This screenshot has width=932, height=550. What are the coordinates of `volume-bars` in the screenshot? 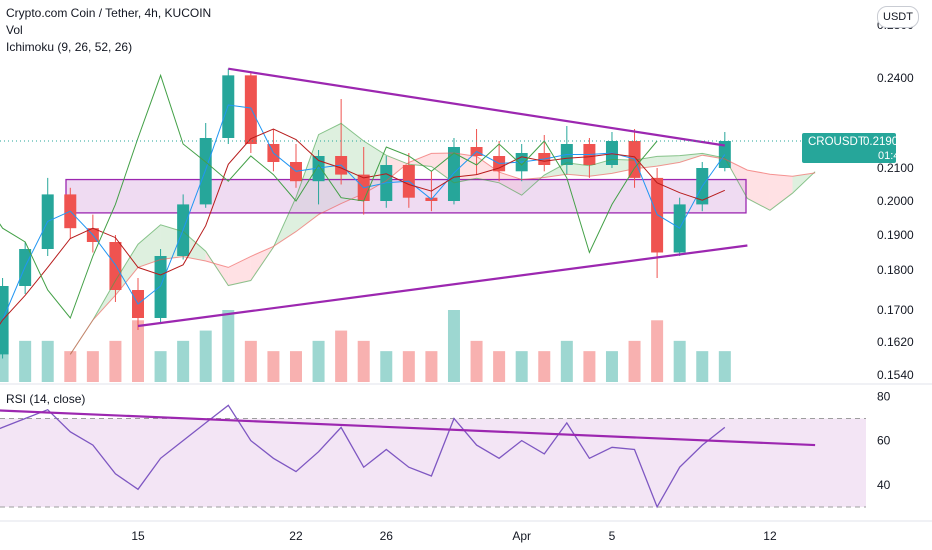 It's located at (365, 346).